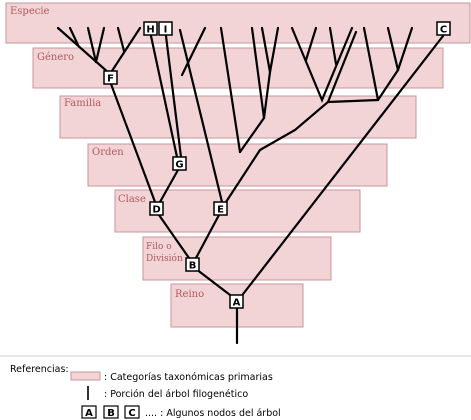 The height and width of the screenshot is (420, 471). What do you see at coordinates (237, 258) in the screenshot?
I see `rank-band-filo` at bounding box center [237, 258].